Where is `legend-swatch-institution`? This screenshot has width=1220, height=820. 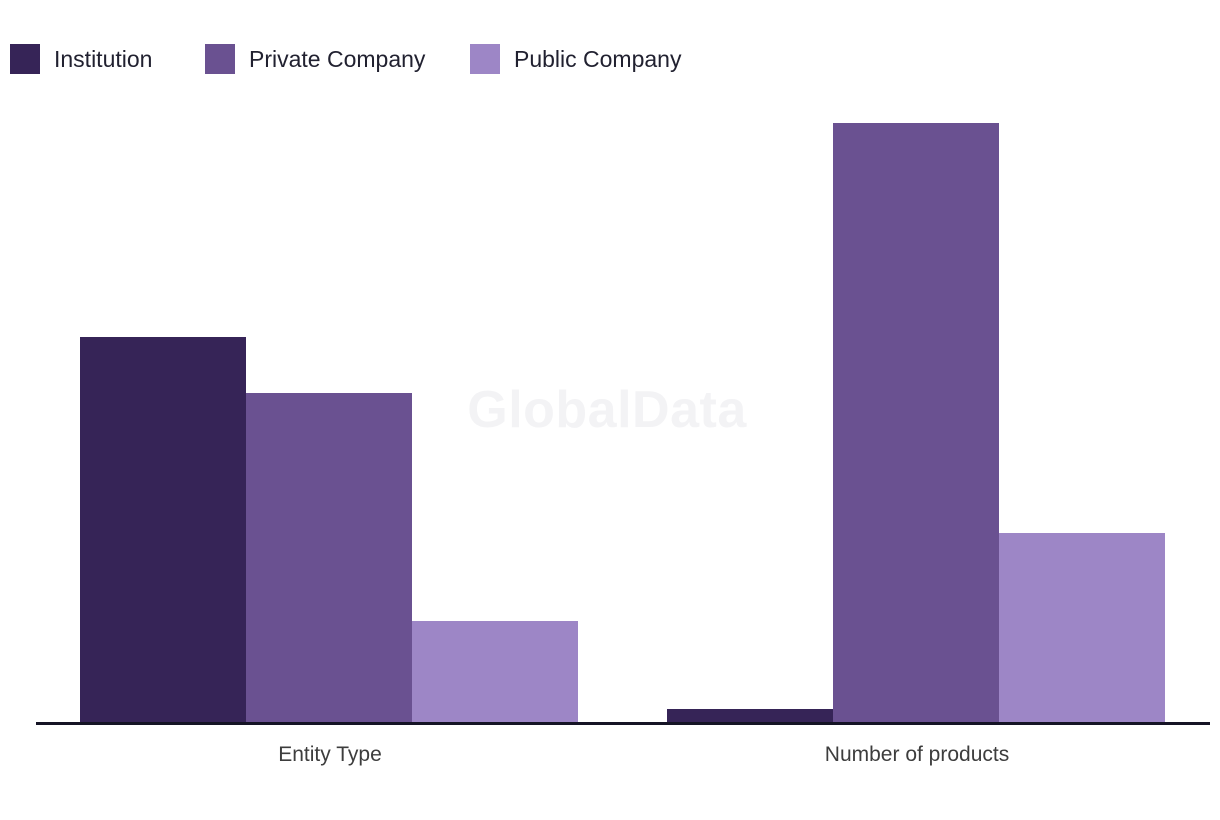 legend-swatch-institution is located at coordinates (25, 59).